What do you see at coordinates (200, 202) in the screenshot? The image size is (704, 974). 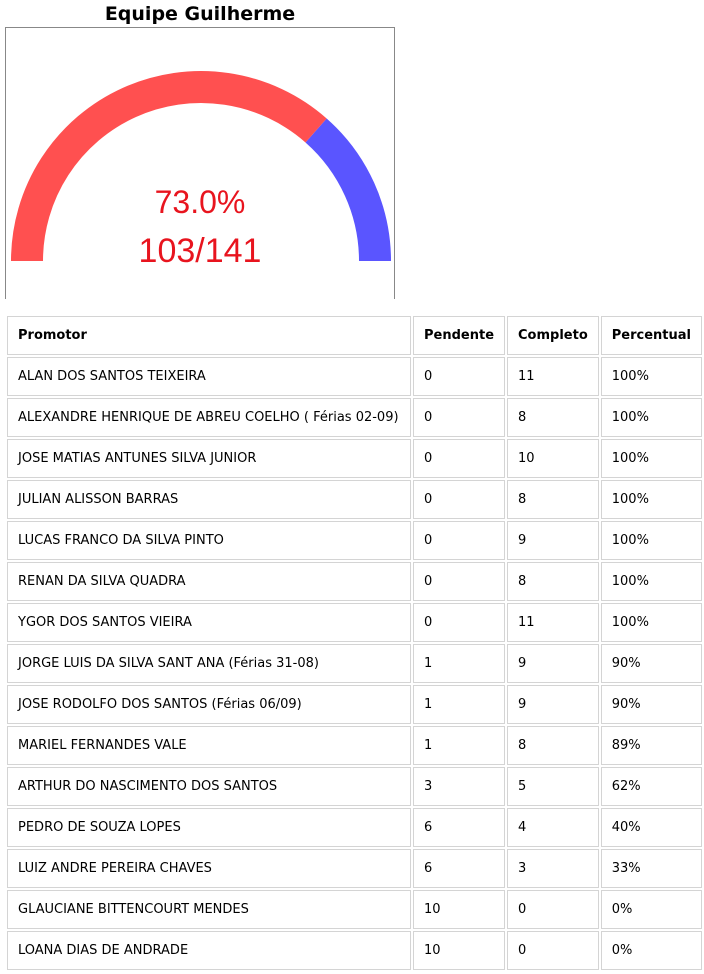 I see `gauge-percent-label: 73.0%` at bounding box center [200, 202].